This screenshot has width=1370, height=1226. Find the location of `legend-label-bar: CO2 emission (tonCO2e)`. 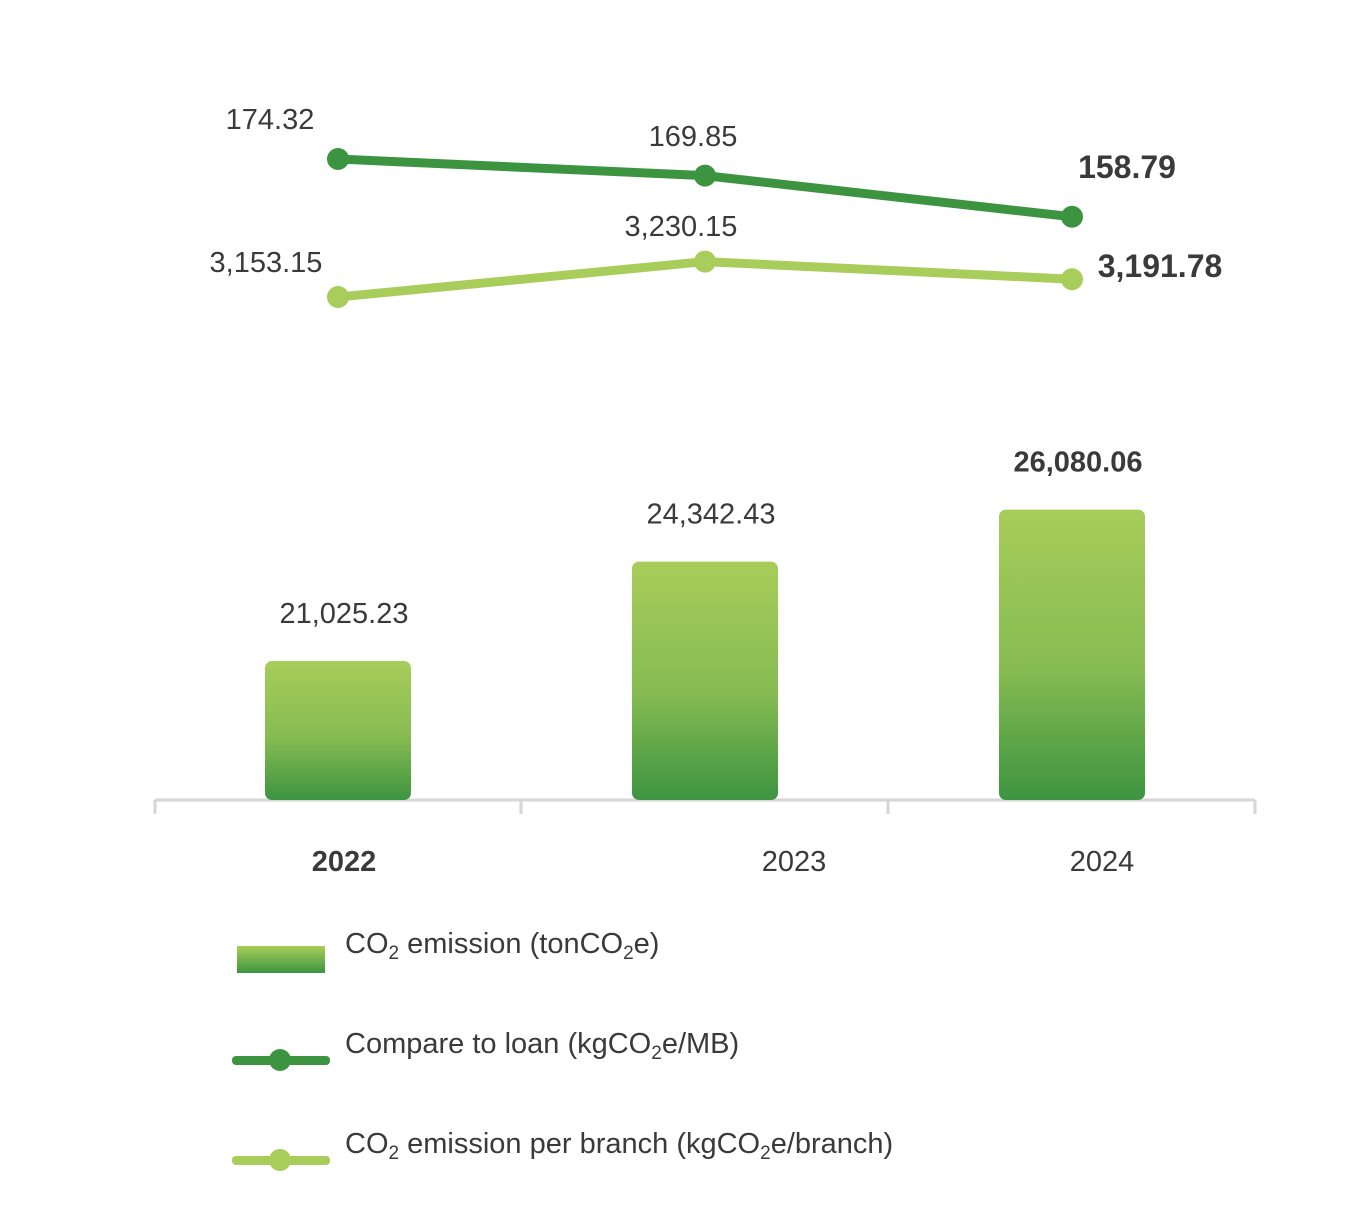

legend-label-bar: CO2 emission (tonCO2e) is located at coordinates (502, 946).